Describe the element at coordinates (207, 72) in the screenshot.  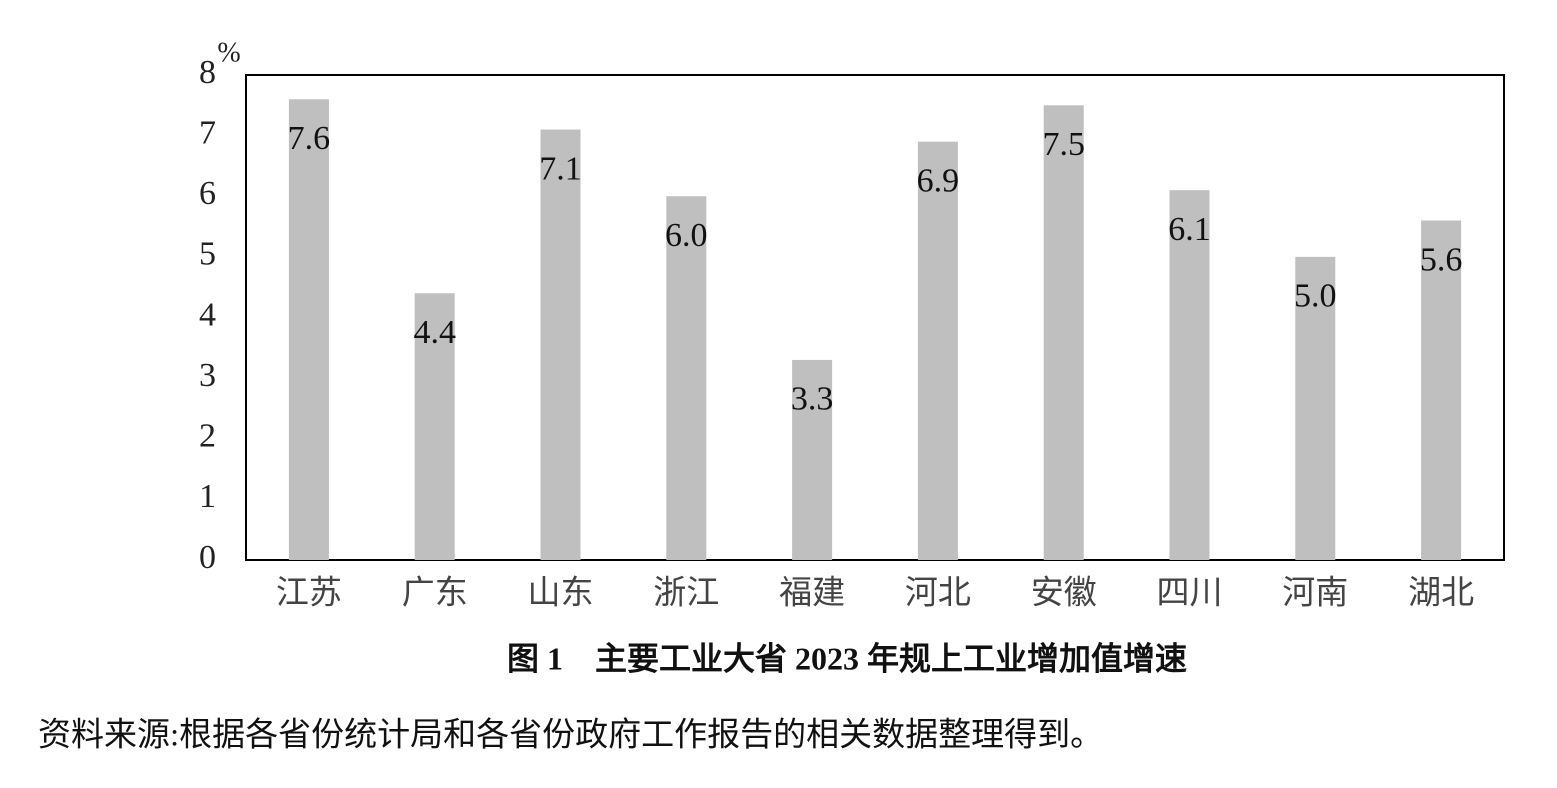
I see `y-tick-label: 8` at that location.